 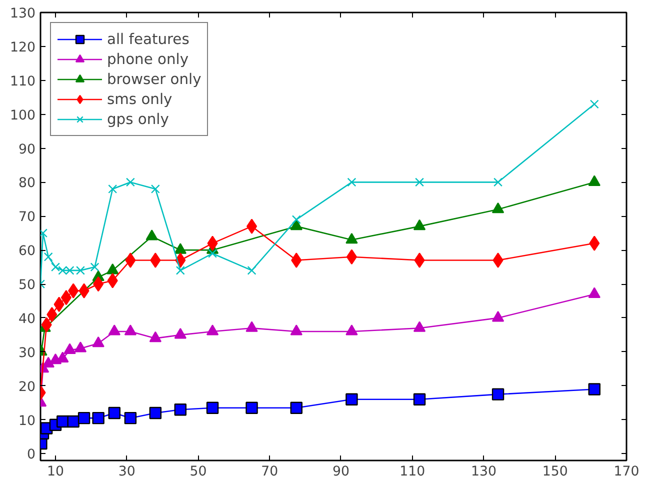 What do you see at coordinates (27, 319) in the screenshot?
I see `y-tick-label: 40` at bounding box center [27, 319].